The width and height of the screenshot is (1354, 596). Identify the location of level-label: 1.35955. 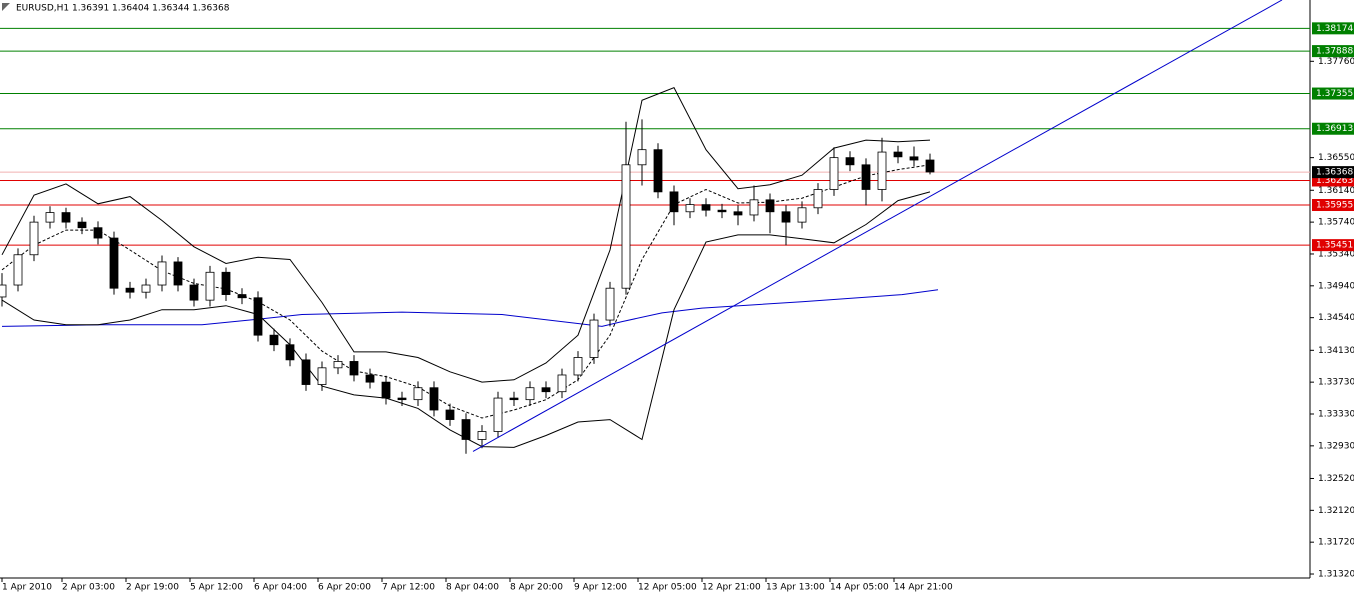
(1334, 206).